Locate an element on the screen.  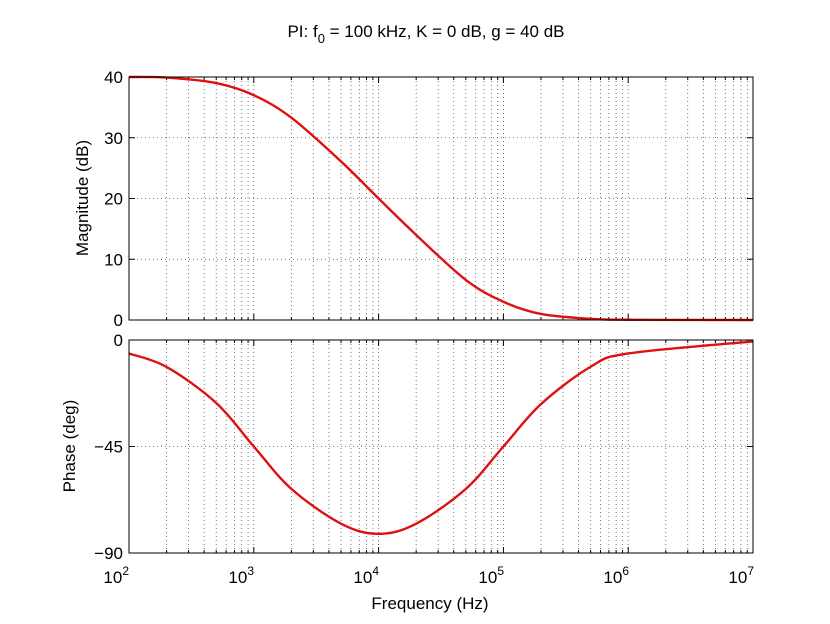
x-tick-label: 10⁴ is located at coordinates (366, 575).